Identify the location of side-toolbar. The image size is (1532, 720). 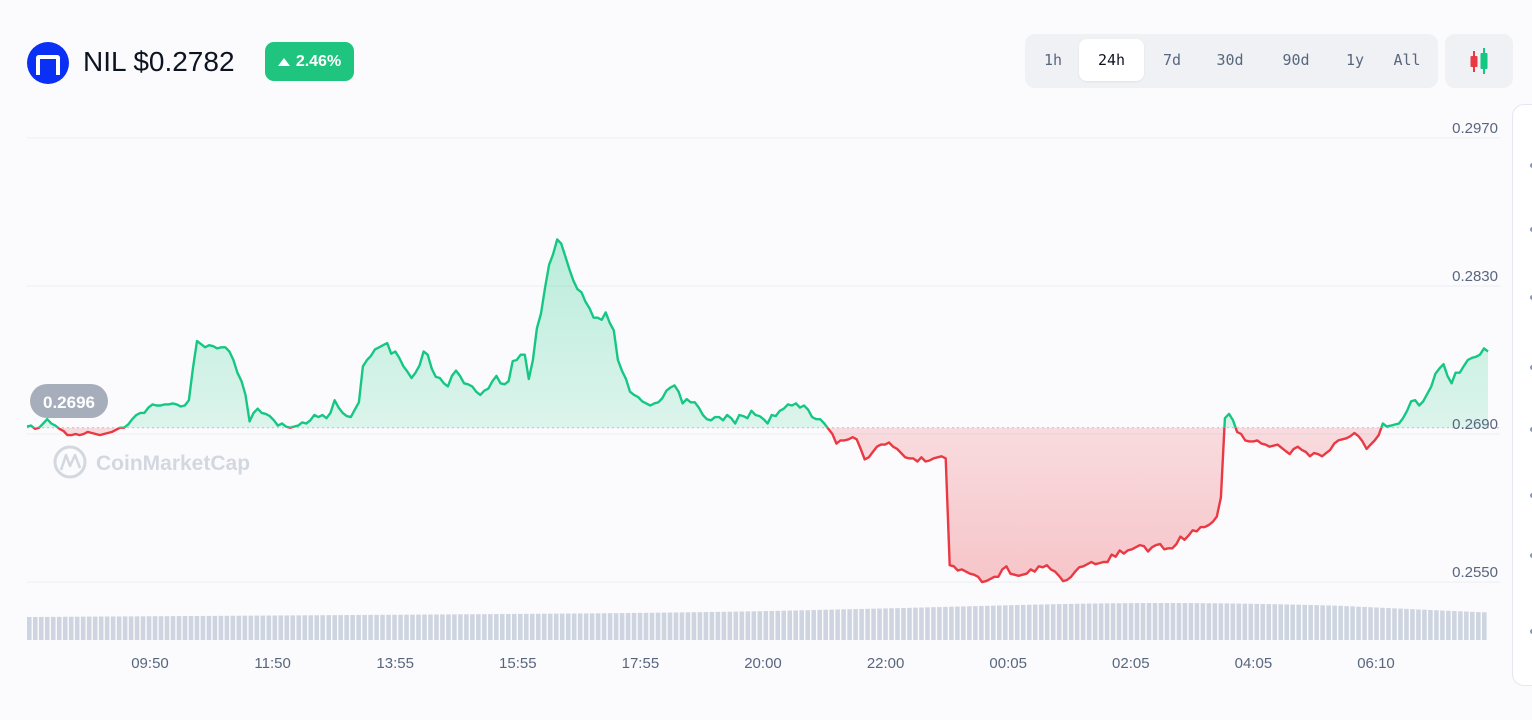
(1522, 395).